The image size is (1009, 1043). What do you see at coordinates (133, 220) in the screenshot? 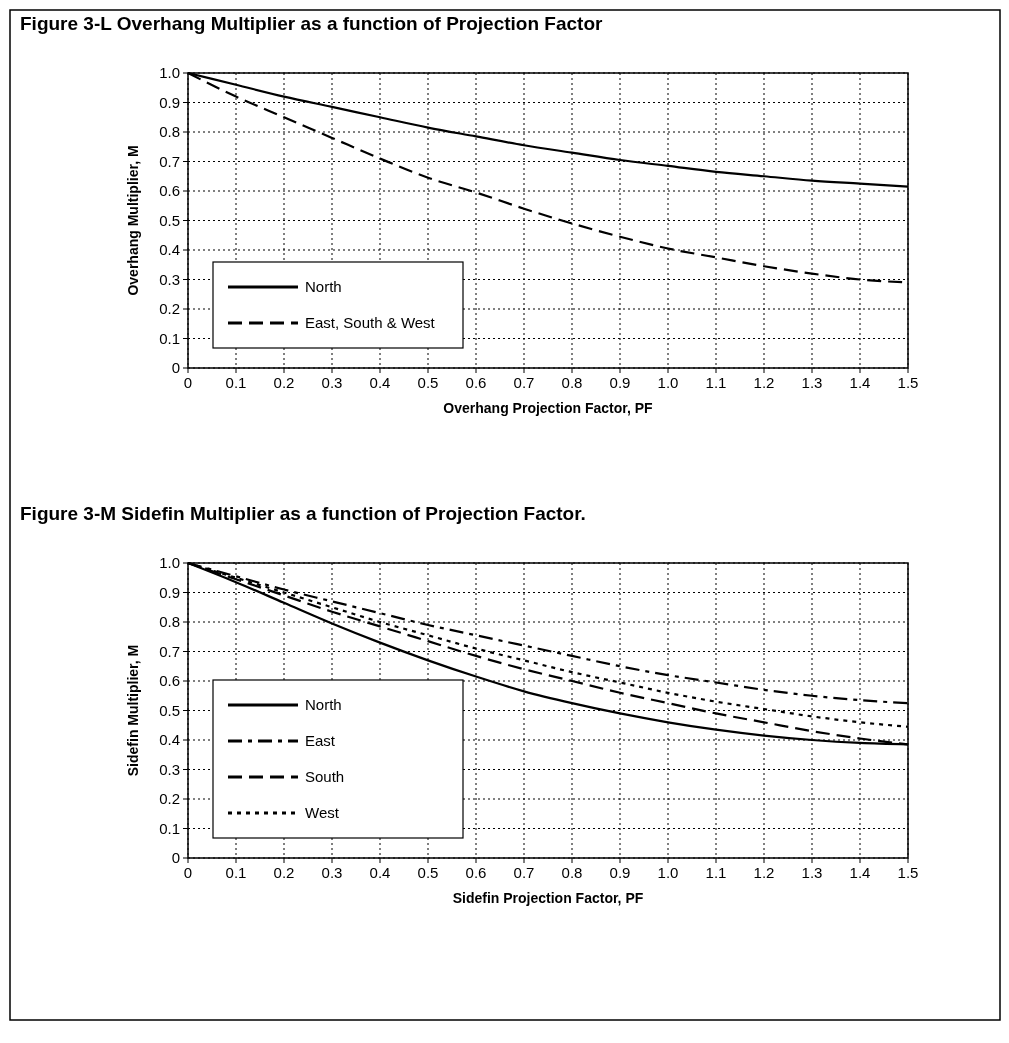
I see `y-axis-title: Overhang Multiplier, M` at bounding box center [133, 220].